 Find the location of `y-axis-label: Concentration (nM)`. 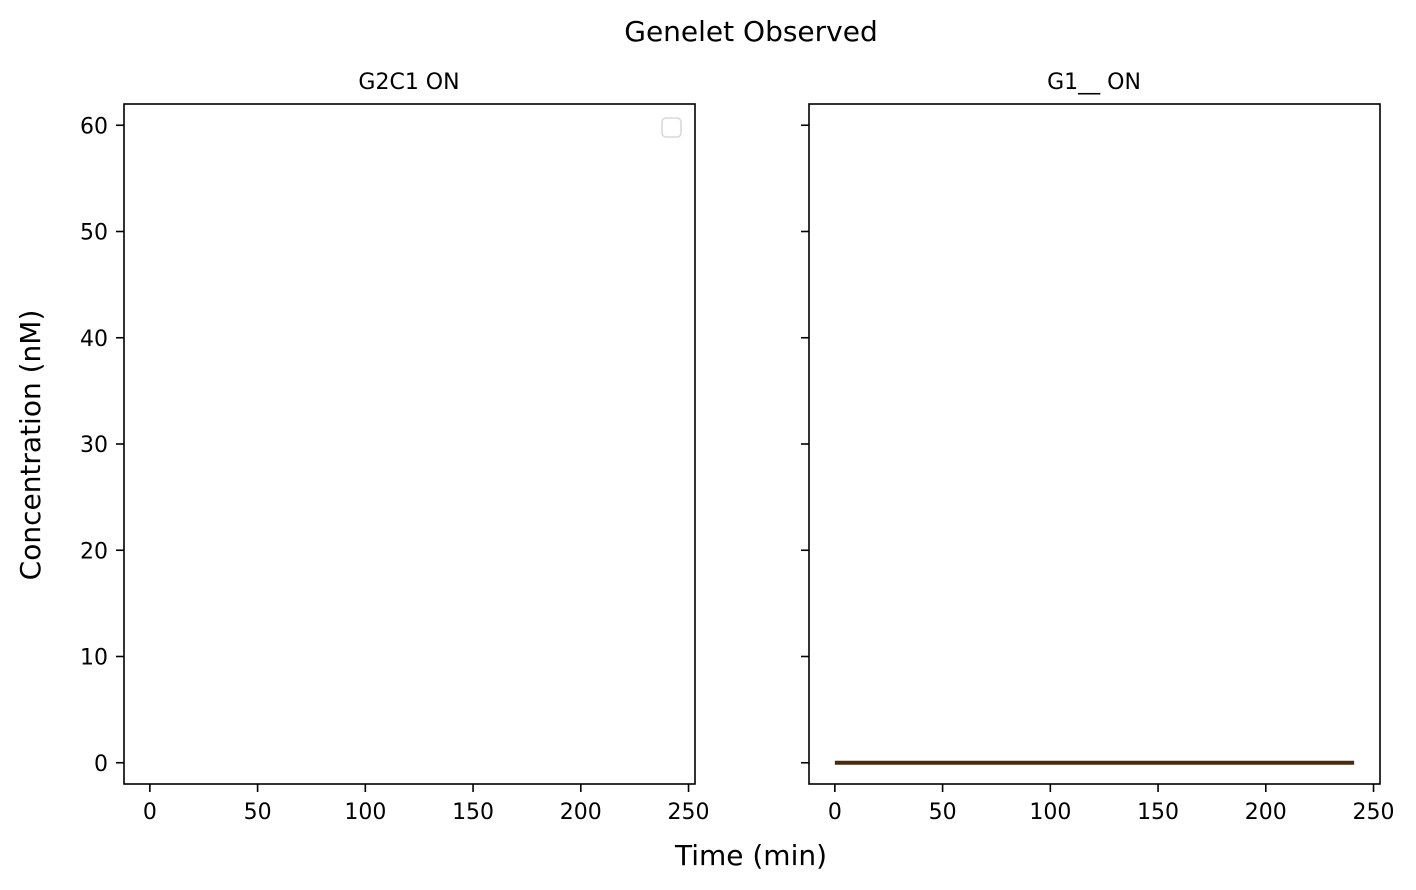

y-axis-label: Concentration (nM) is located at coordinates (30, 445).